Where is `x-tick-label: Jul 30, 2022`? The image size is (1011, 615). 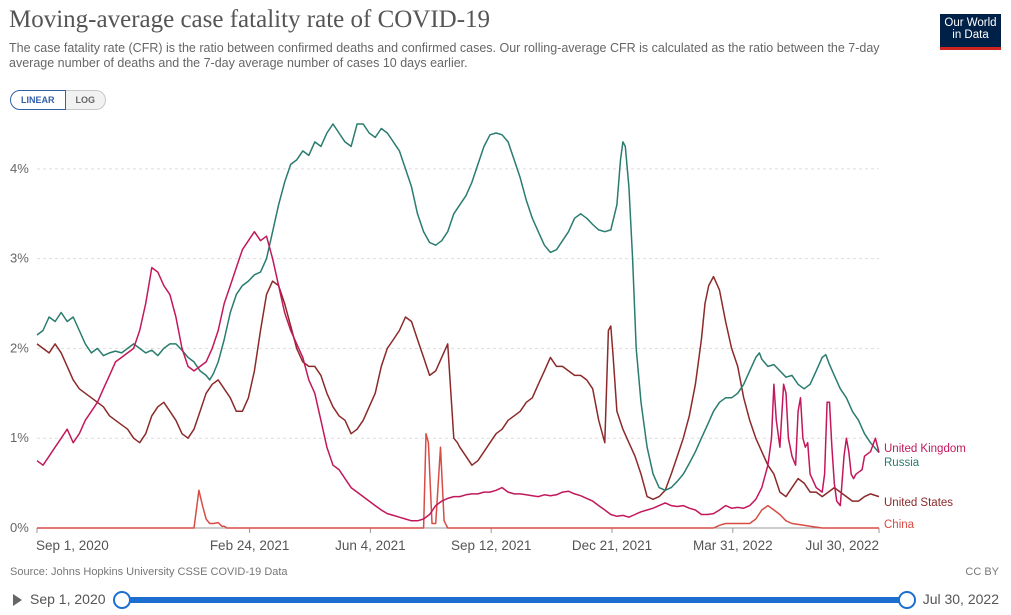 x-tick-label: Jul 30, 2022 is located at coordinates (842, 545).